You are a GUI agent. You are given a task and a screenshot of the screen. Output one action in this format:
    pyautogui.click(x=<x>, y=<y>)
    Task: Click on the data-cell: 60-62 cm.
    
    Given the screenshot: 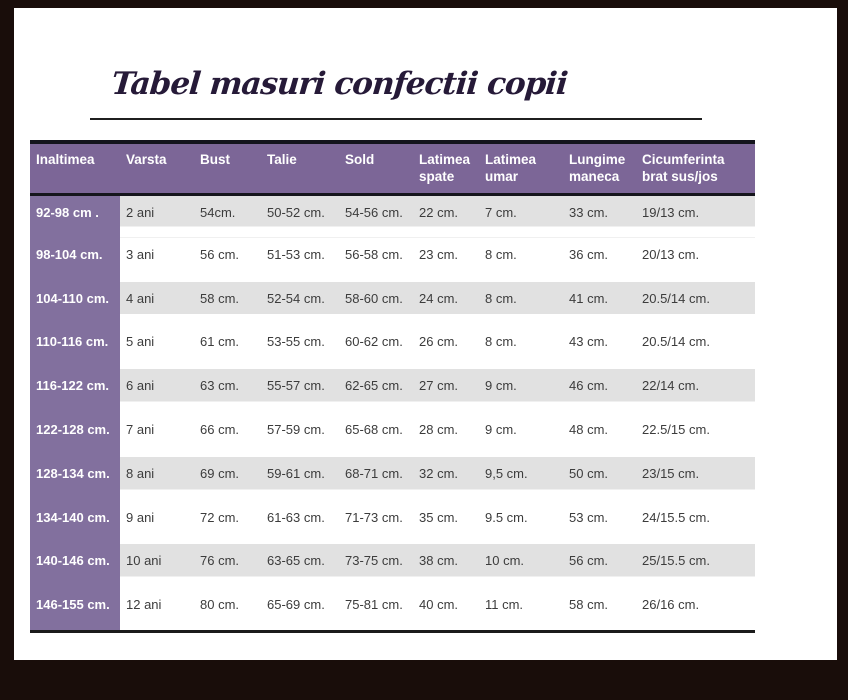 What is the action you would take?
    pyautogui.click(x=376, y=347)
    